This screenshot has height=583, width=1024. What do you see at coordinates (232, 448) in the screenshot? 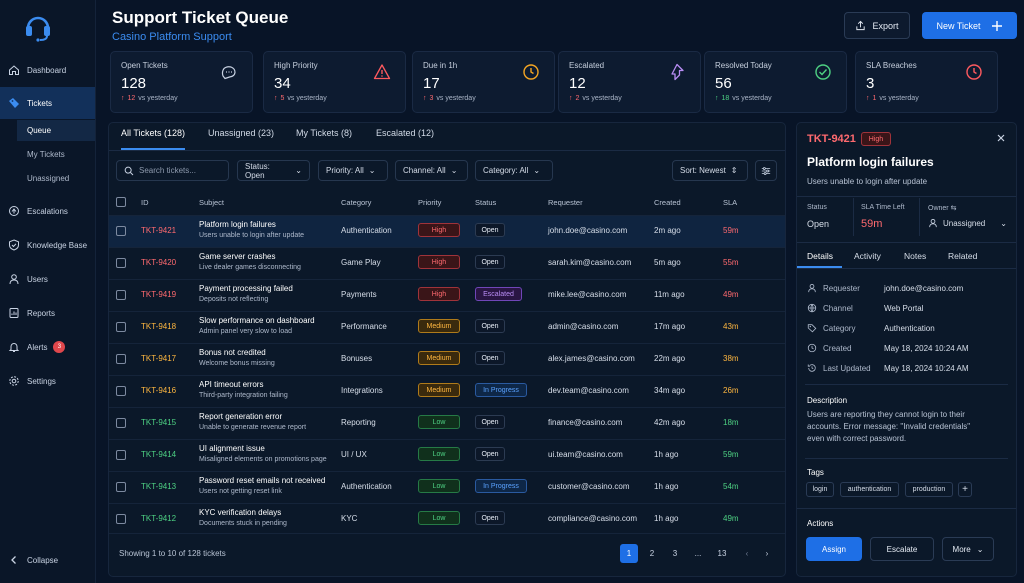
I see `ticket-subject: UI alignment issue` at bounding box center [232, 448].